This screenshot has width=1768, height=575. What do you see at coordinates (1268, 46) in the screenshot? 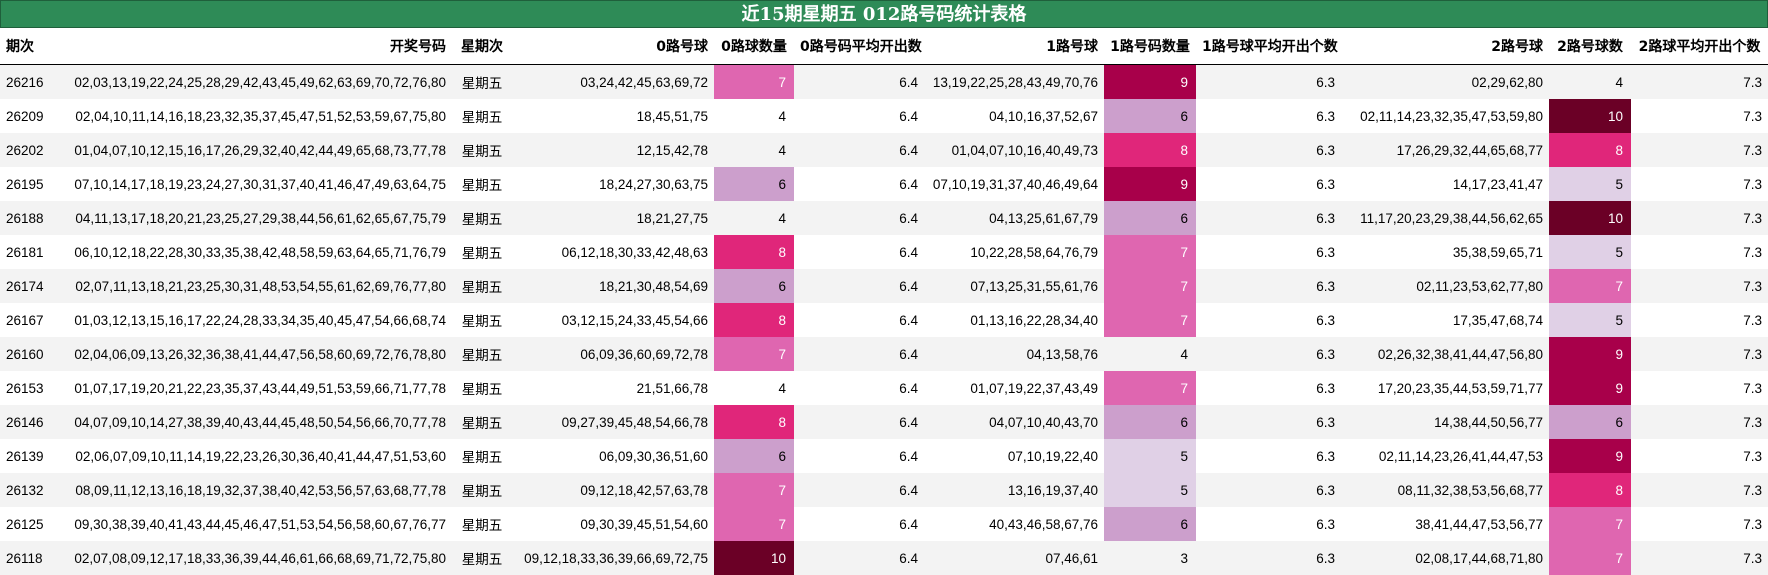
I see `header-road1-avg: 1路号球平均开出个数` at bounding box center [1268, 46].